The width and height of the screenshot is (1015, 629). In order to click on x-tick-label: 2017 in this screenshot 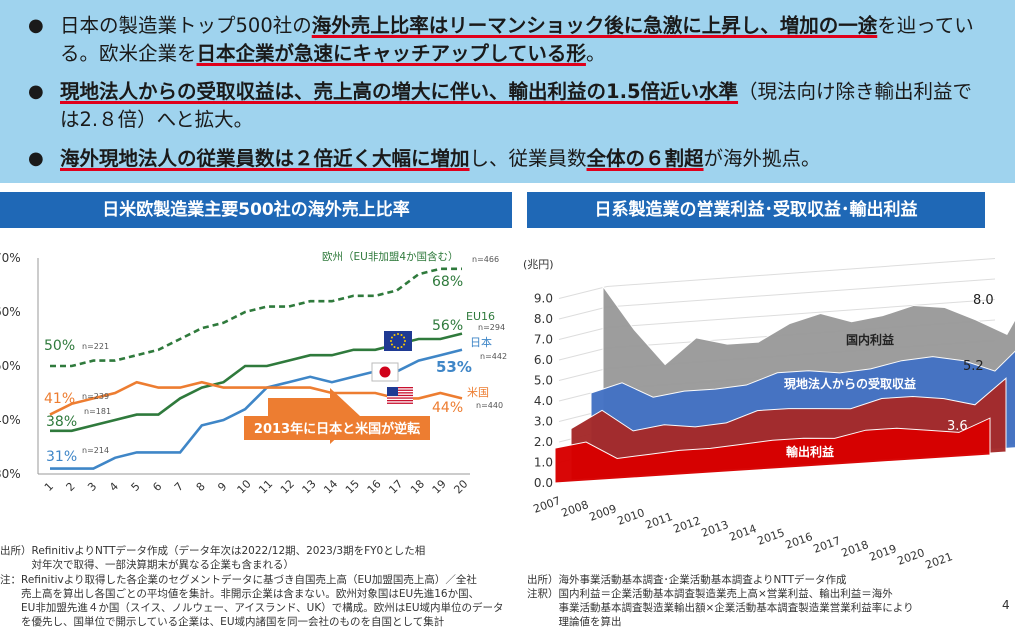, I will do `click(827, 545)`.